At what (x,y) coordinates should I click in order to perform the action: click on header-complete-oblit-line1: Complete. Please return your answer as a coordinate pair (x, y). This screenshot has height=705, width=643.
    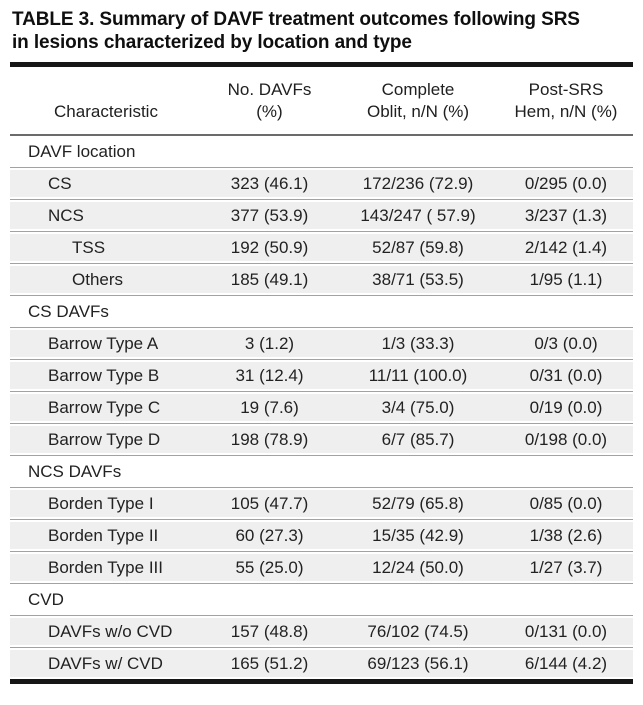
    Looking at the image, I should click on (418, 89).